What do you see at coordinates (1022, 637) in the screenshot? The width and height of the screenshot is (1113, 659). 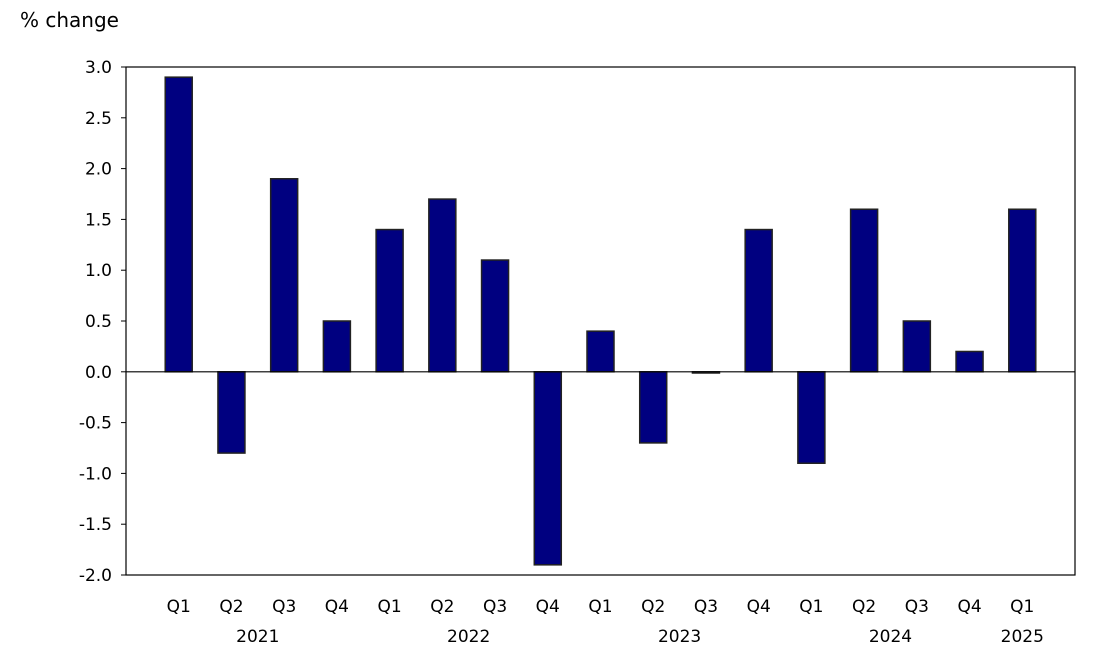 I see `x-group-label: 2025` at bounding box center [1022, 637].